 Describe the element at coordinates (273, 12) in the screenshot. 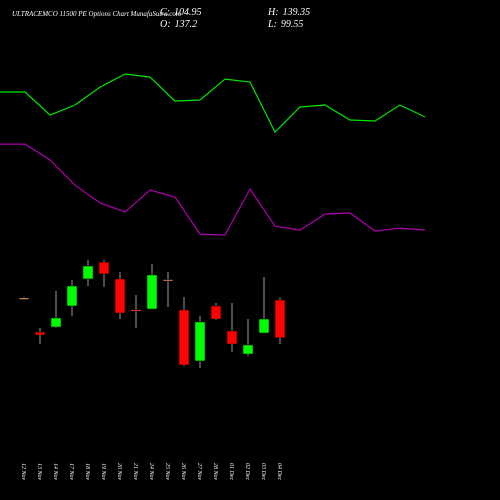

I see `stat-label: H:` at that location.